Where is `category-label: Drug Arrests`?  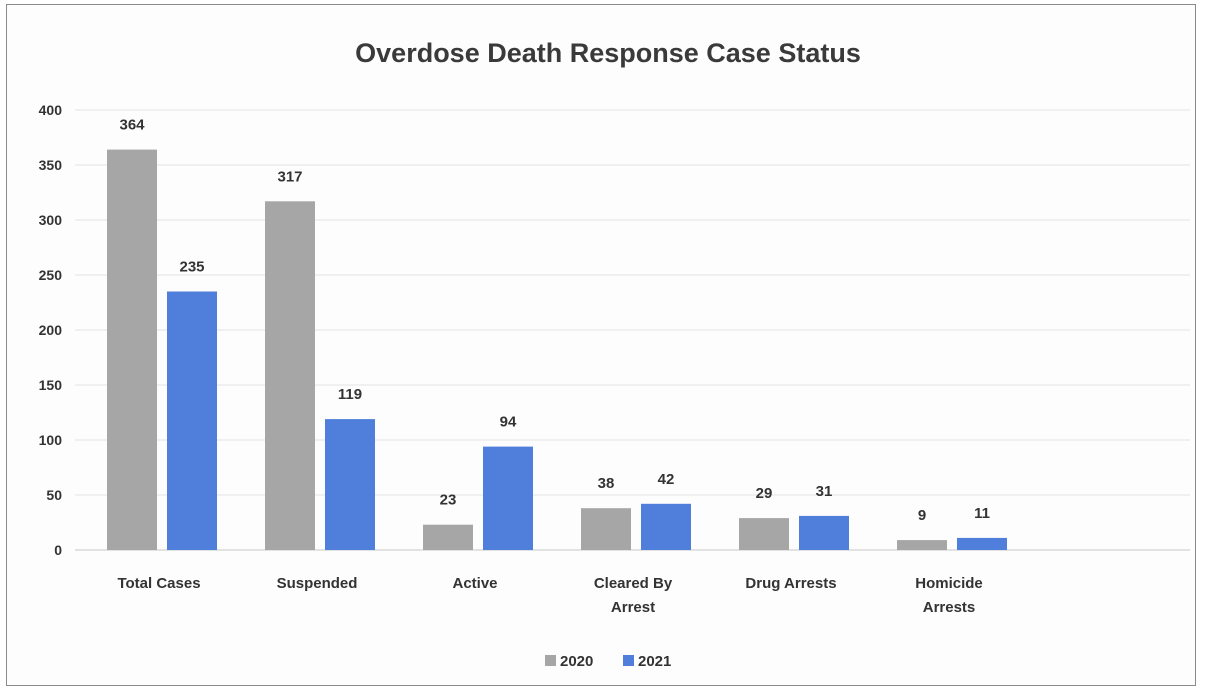 category-label: Drug Arrests is located at coordinates (790, 583).